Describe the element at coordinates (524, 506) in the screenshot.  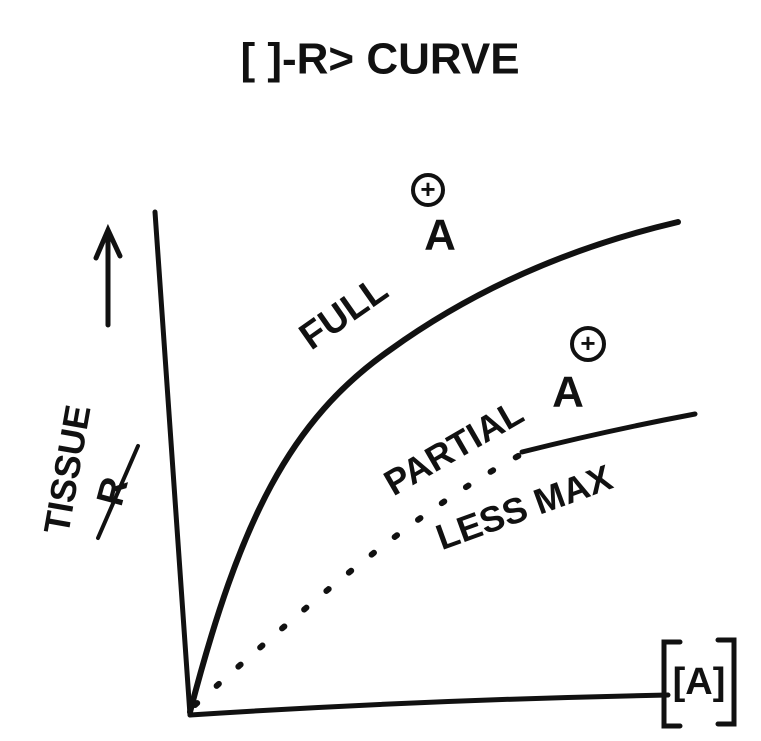
I see `curve-note: LESS MAX` at that location.